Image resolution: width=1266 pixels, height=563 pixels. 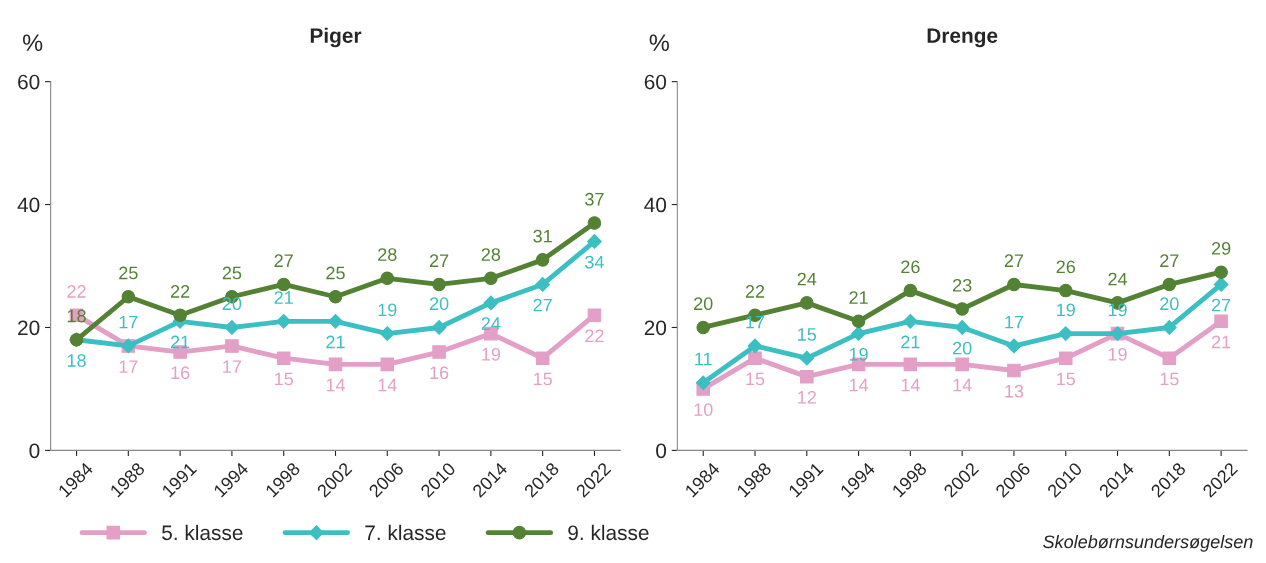 I want to click on data-label: 18, so click(x=76, y=360).